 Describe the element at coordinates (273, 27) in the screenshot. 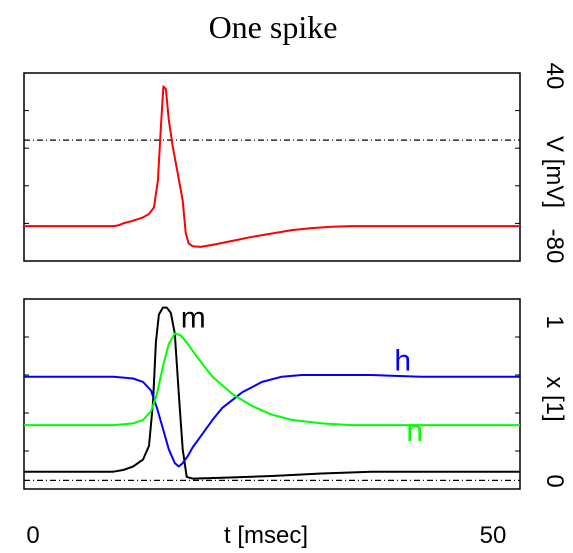

I see `chart-title: One spike` at that location.